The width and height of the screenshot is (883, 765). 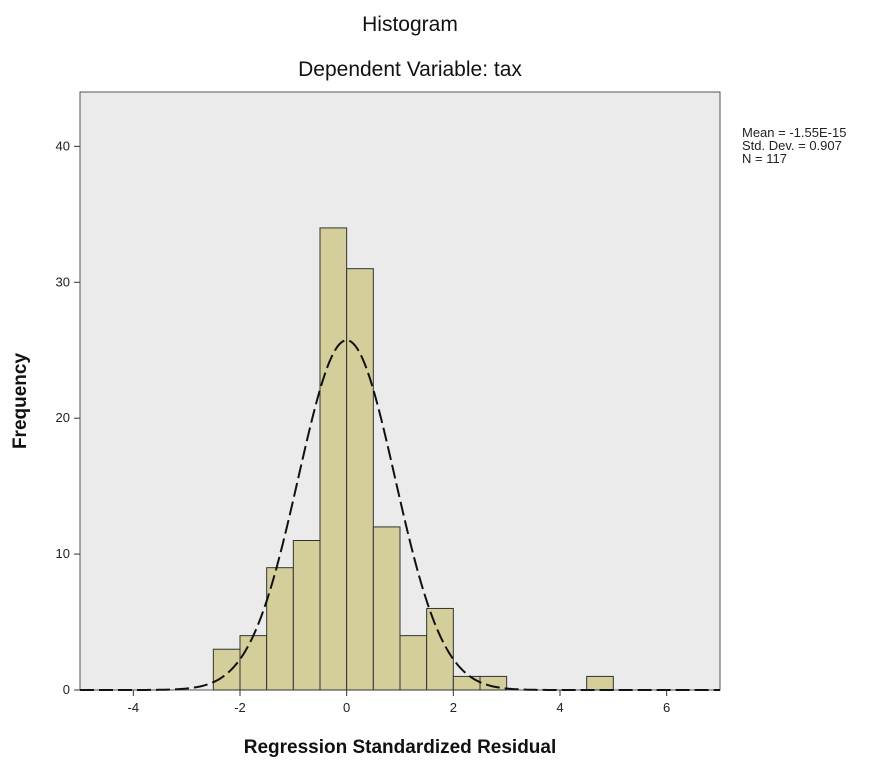 What do you see at coordinates (764, 158) in the screenshot?
I see `stats-n: N = 117` at bounding box center [764, 158].